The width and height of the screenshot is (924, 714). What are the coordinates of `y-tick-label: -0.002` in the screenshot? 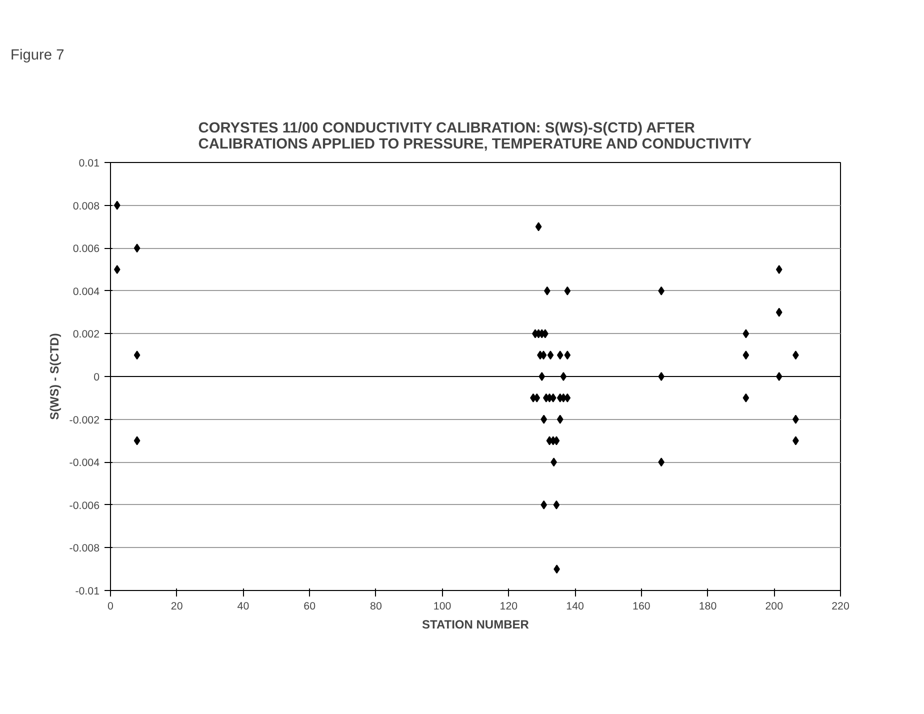 It's located at (84, 420).